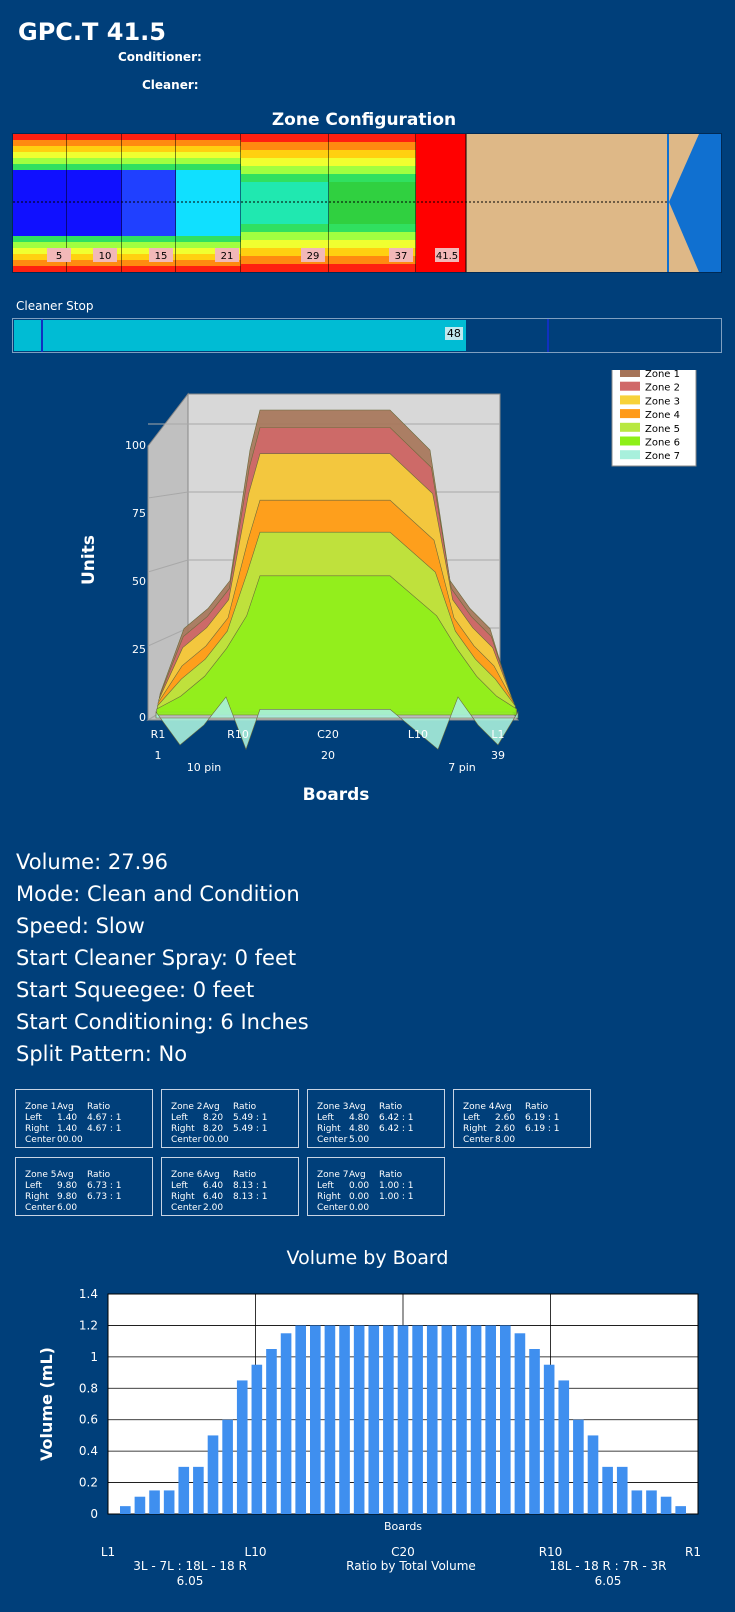  What do you see at coordinates (216, 1140) in the screenshot?
I see `zone-table-cell: 00.00` at bounding box center [216, 1140].